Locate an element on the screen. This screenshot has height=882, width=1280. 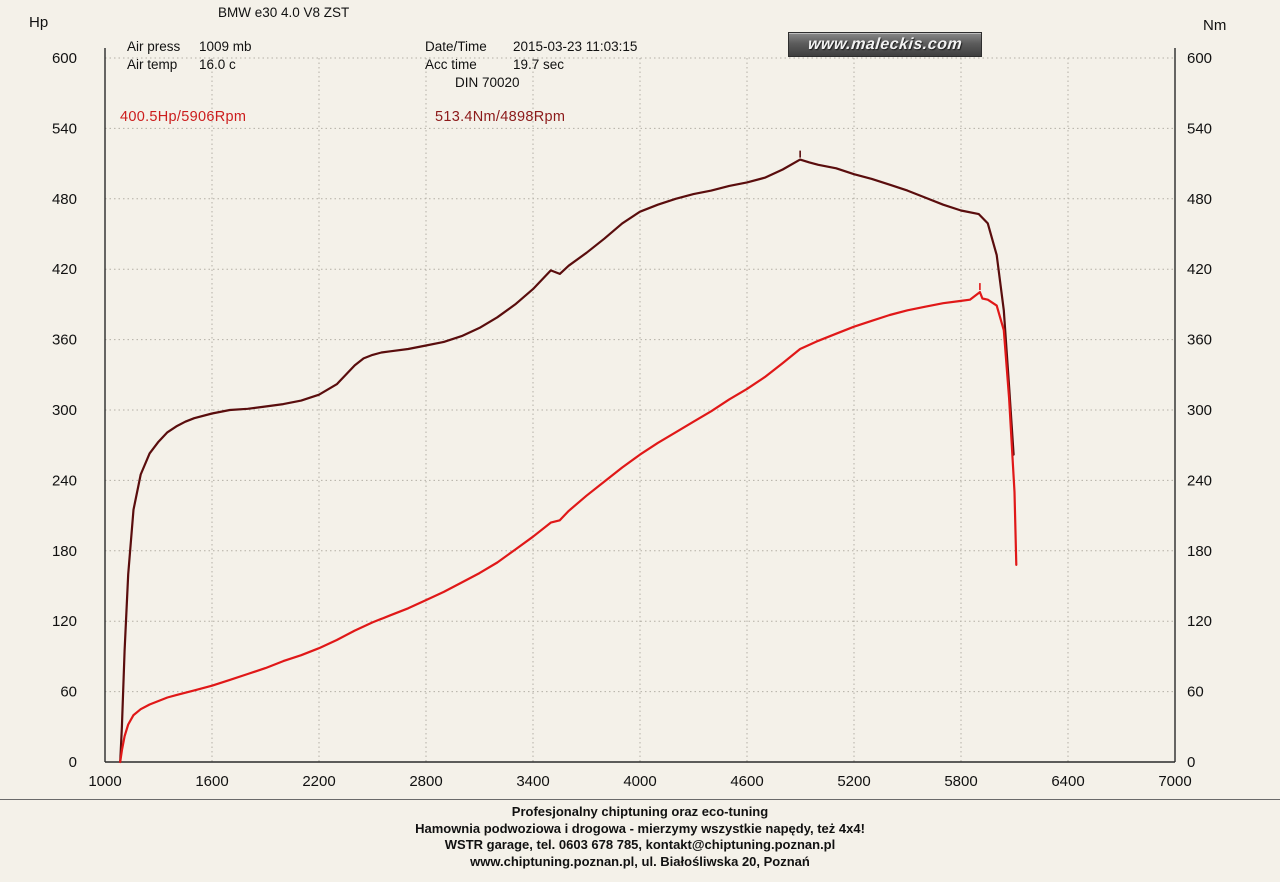
air-press-value: 1009 mb is located at coordinates (225, 46).